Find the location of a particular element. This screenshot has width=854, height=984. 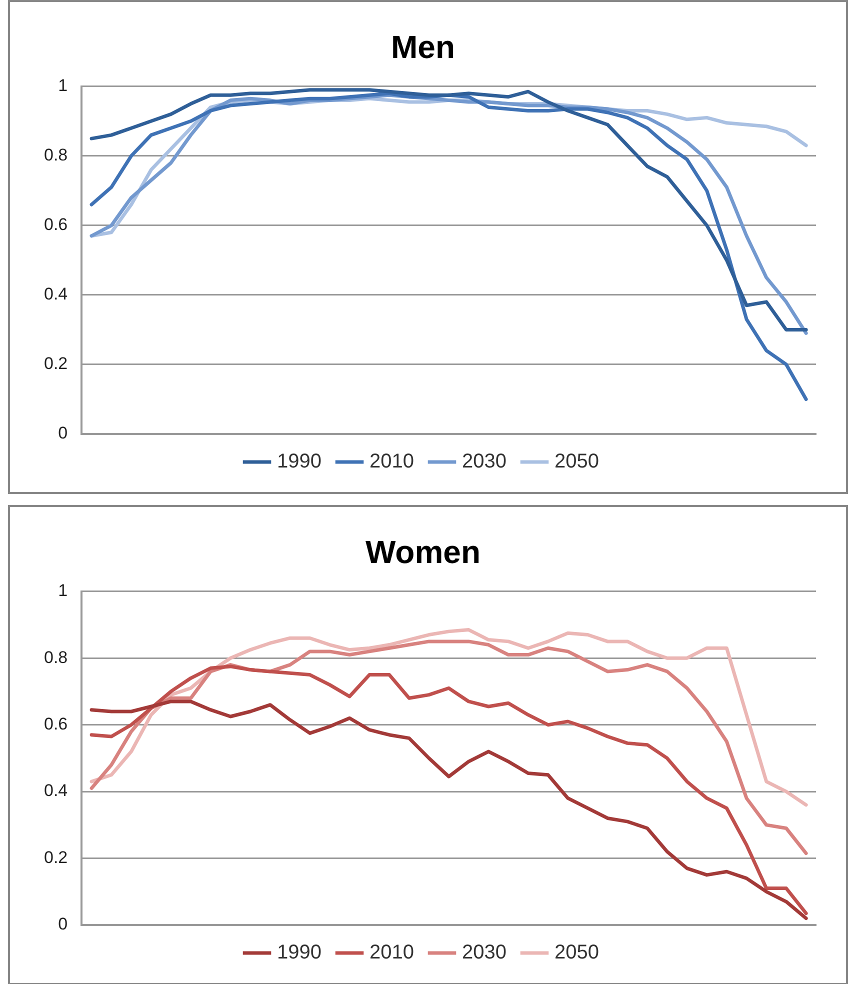

chart-title: Women is located at coordinates (423, 552).